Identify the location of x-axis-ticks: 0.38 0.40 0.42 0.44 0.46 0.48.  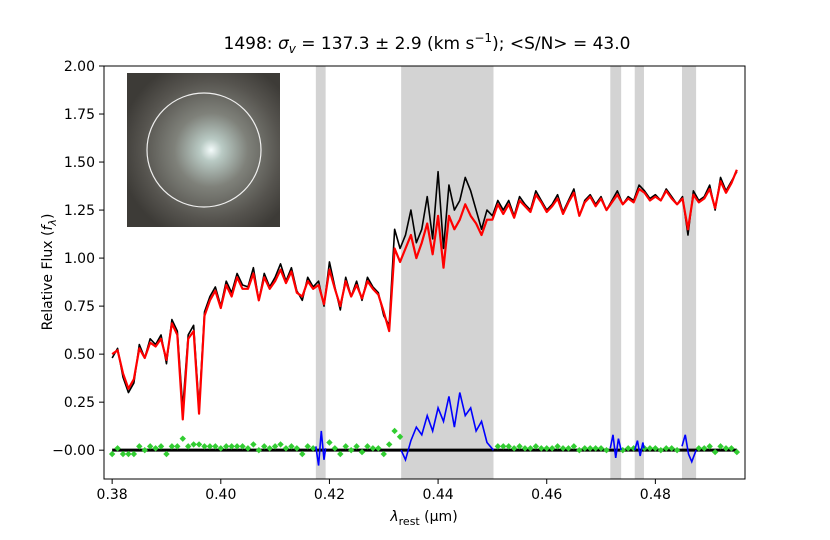
(384, 491).